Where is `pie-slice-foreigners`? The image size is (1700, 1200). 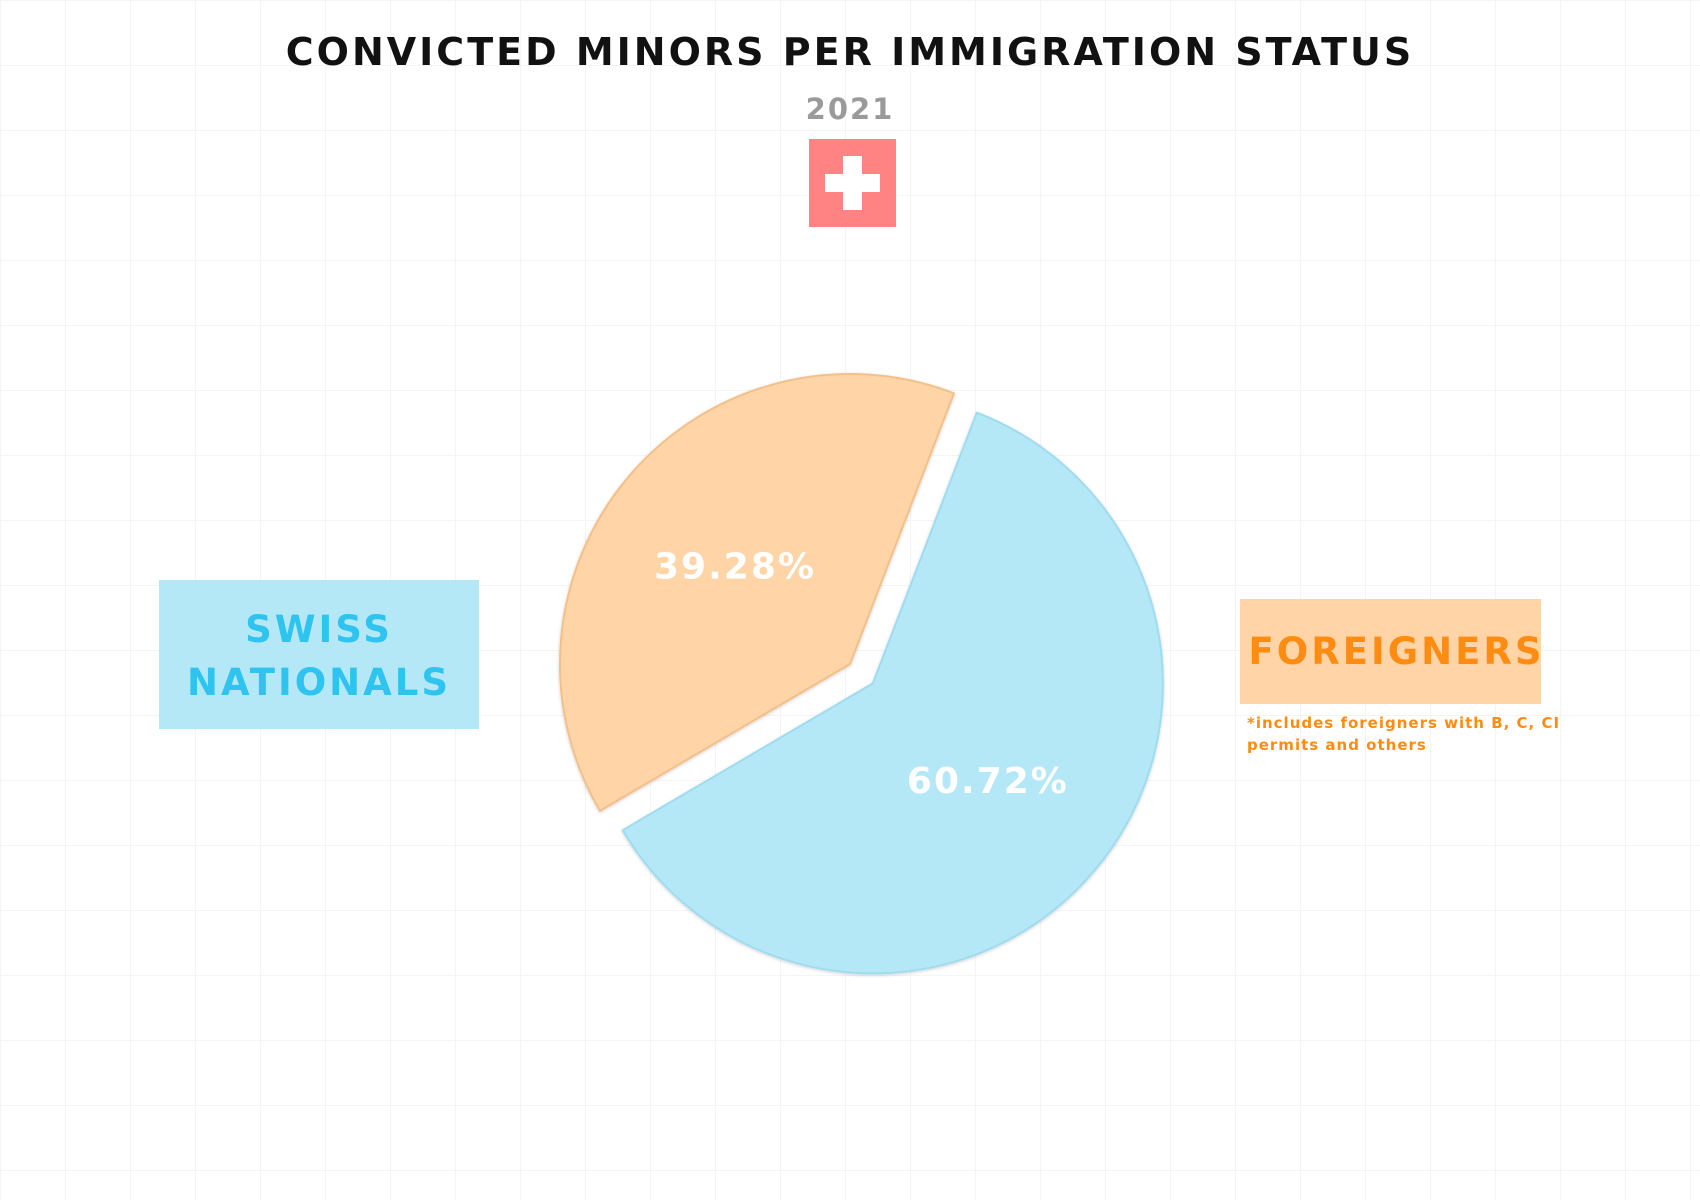 pie-slice-foreigners is located at coordinates (757, 592).